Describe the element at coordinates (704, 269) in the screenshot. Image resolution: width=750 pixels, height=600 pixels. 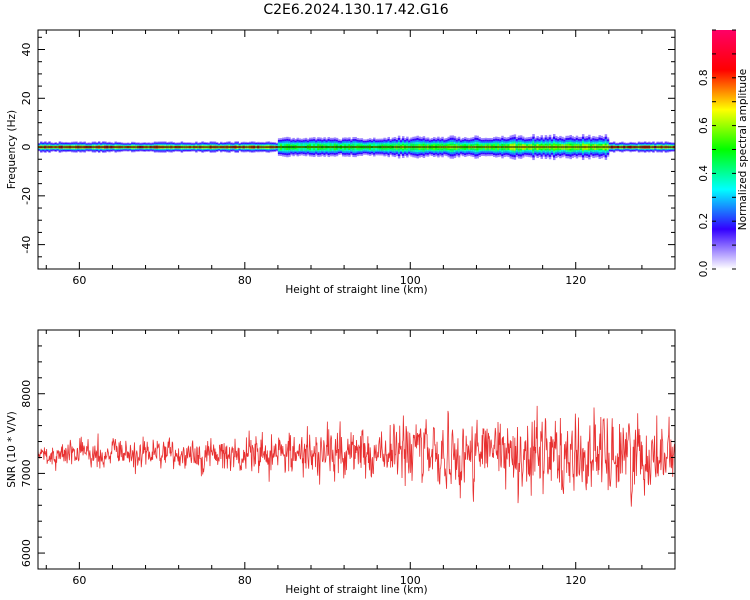
I see `colorbar-tick-label: 0.0` at that location.